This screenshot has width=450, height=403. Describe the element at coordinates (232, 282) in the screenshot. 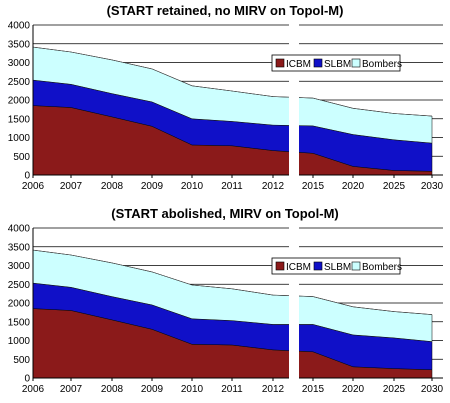

I see `series-edge-bombers` at that location.